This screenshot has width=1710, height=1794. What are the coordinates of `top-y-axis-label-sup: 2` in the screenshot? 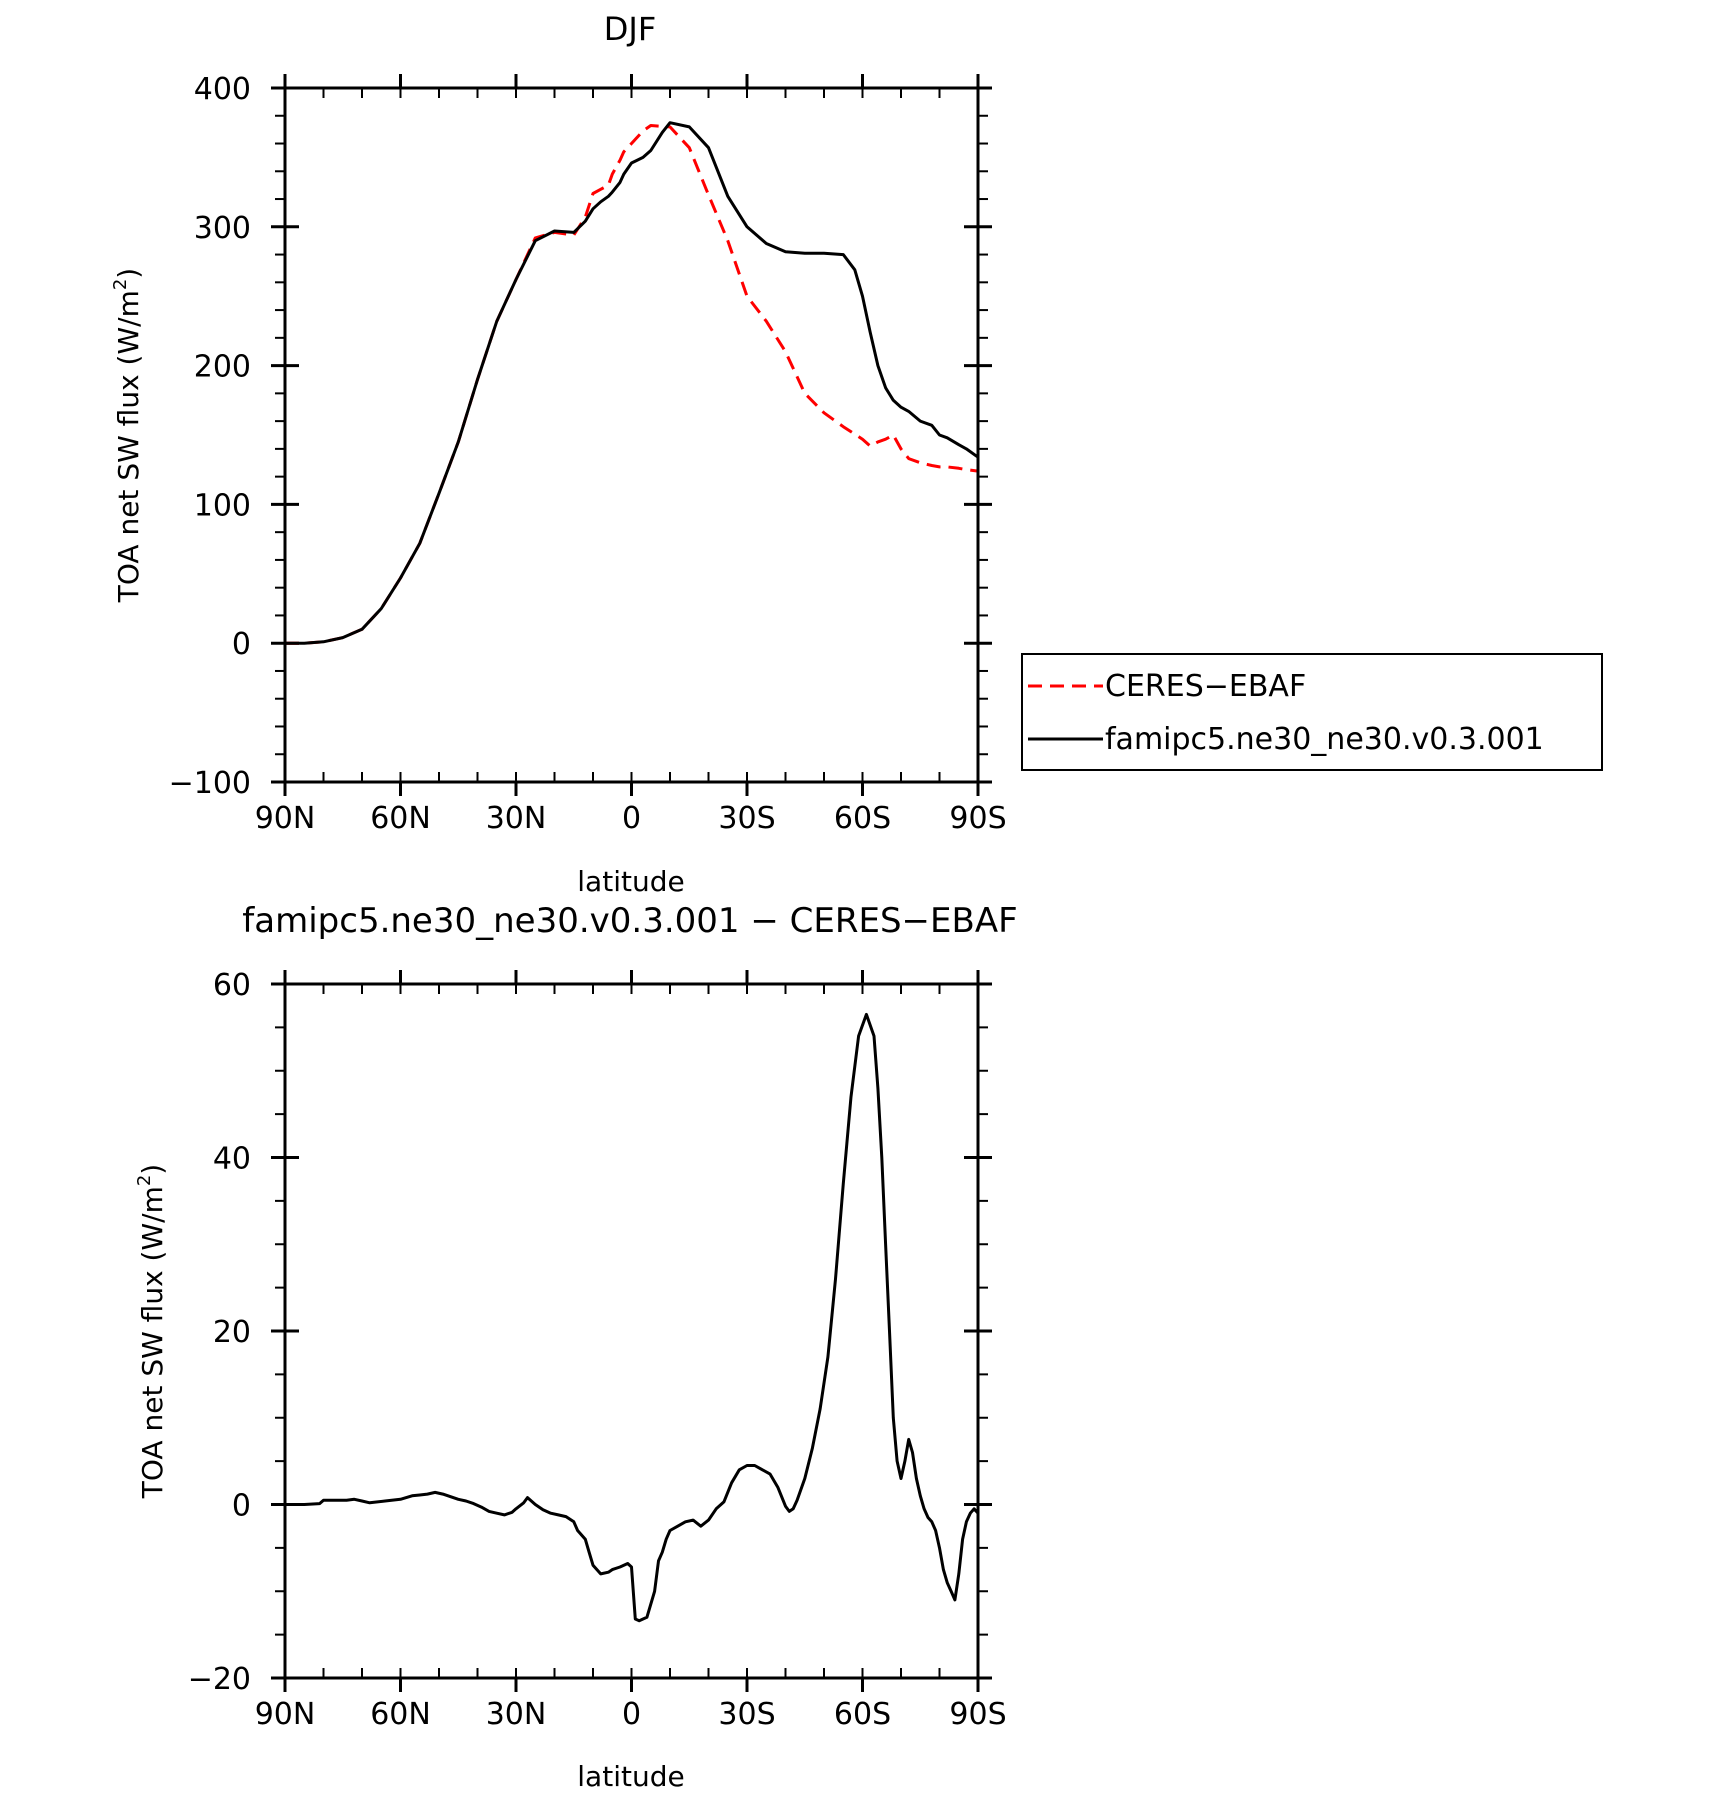 It's located at (120, 284).